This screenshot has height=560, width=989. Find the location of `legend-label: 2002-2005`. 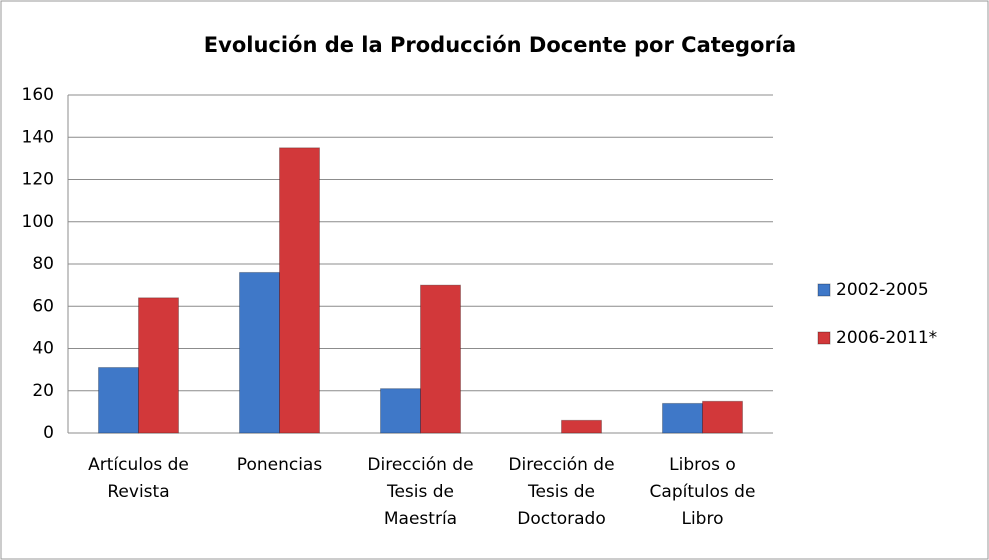

legend-label: 2002-2005 is located at coordinates (882, 290).